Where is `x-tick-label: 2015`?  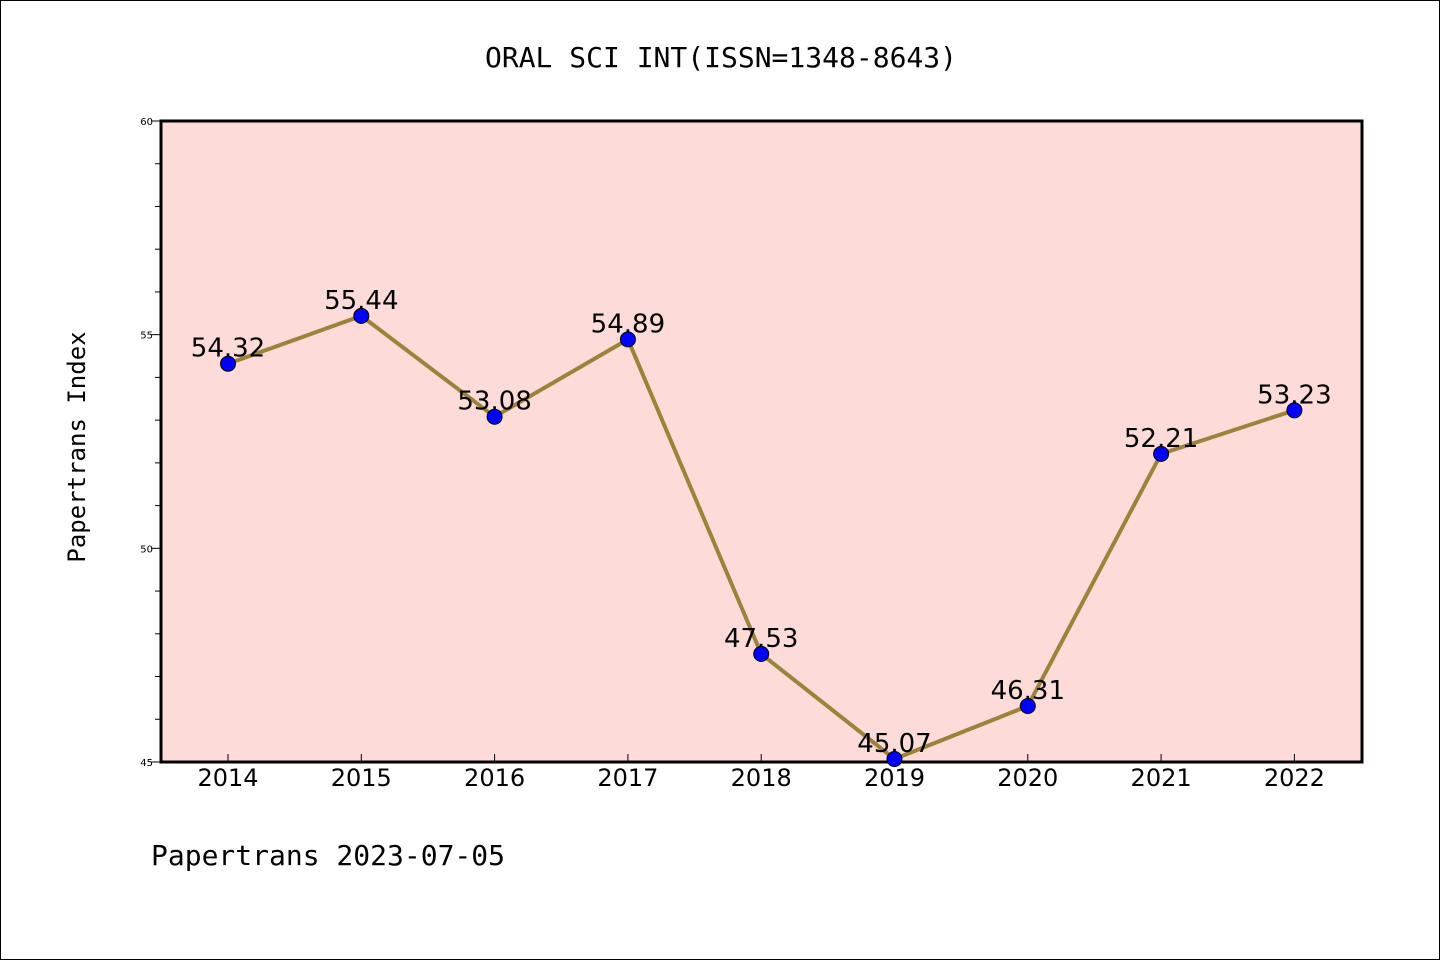 x-tick-label: 2015 is located at coordinates (361, 778).